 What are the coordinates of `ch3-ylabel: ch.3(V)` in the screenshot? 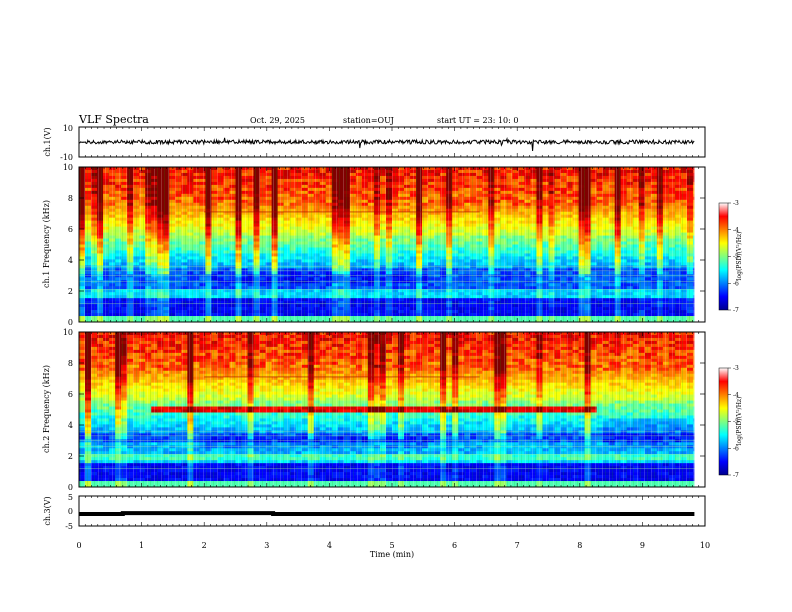 It's located at (47, 510).